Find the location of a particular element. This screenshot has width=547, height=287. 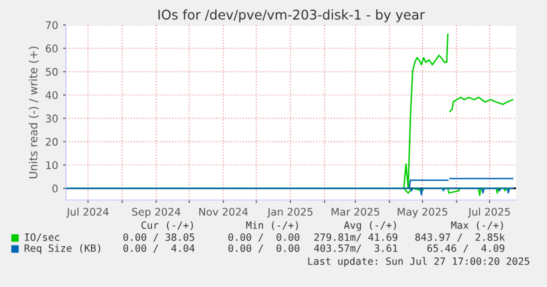

y-tick-label: 50 is located at coordinates (52, 72).